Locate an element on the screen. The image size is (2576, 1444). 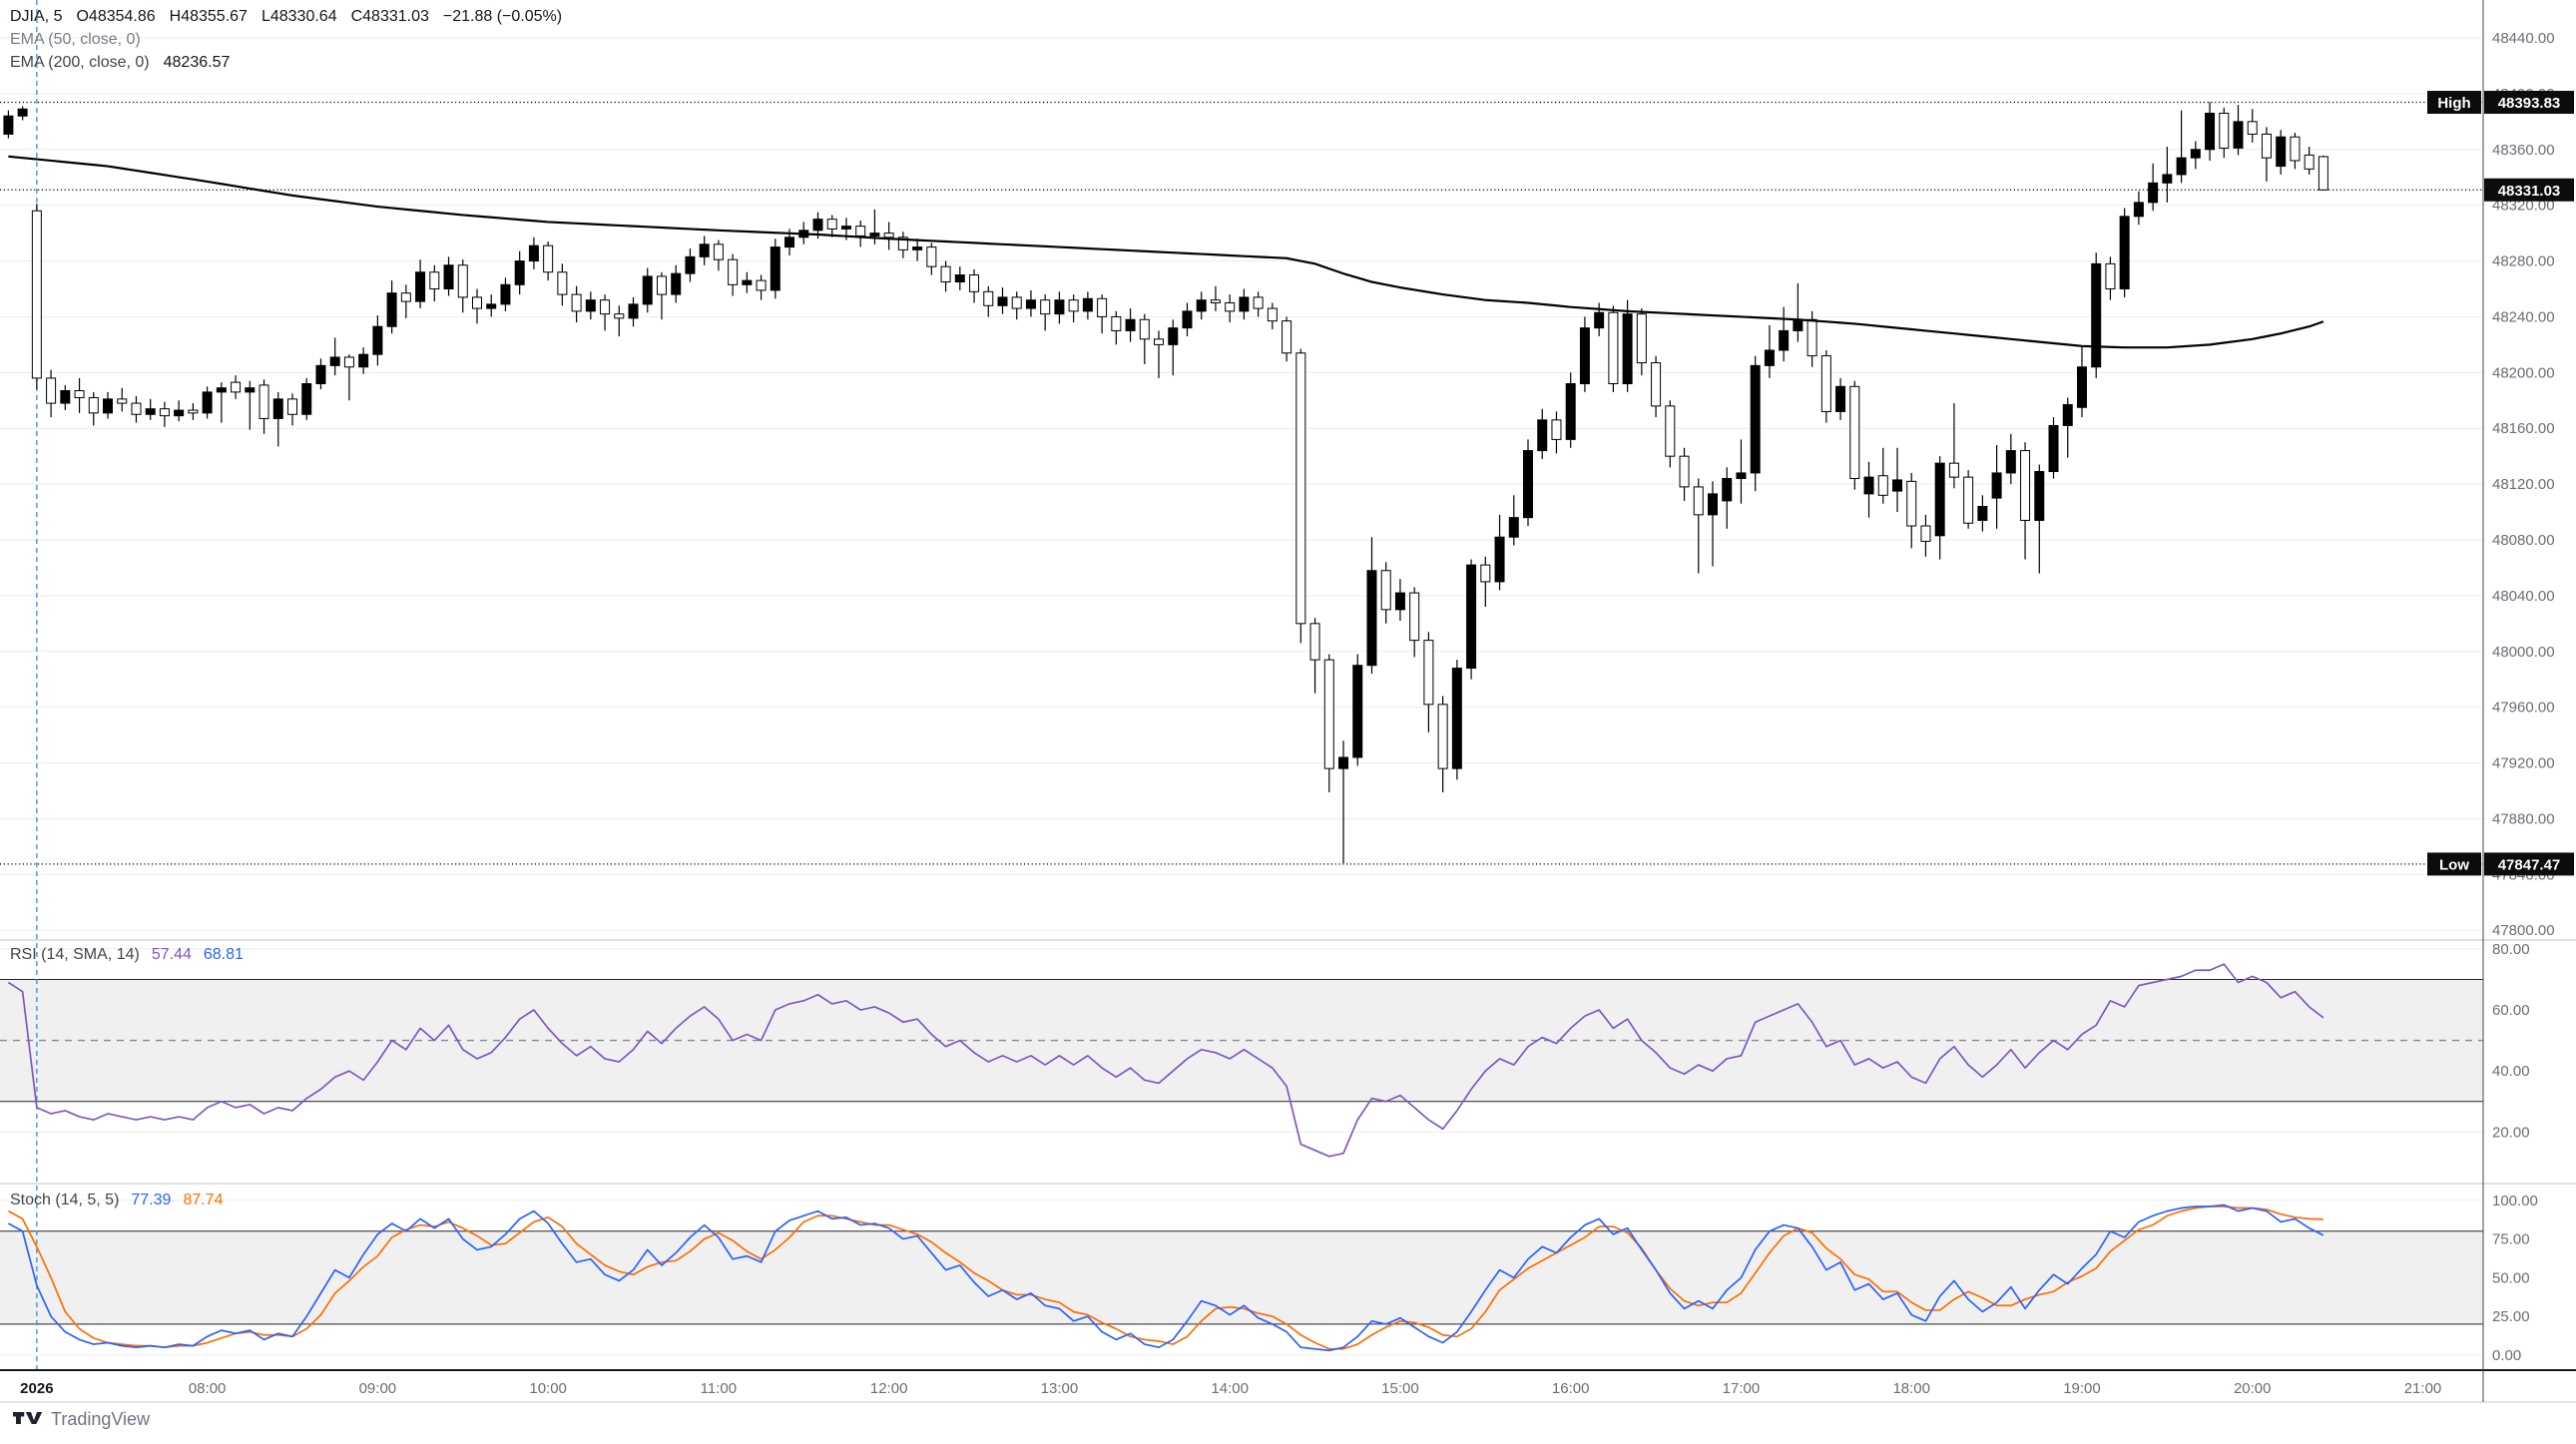
svg-text: 2026 is located at coordinates (36, 1389).